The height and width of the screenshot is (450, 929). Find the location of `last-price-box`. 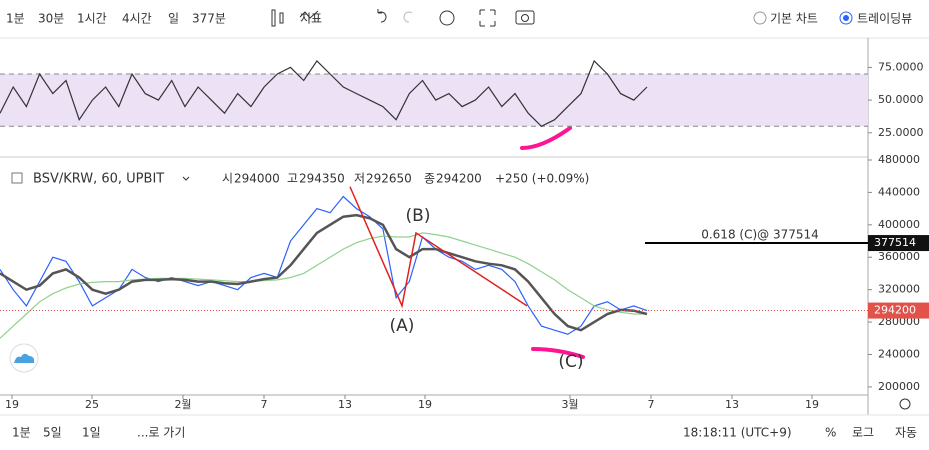

last-price-box is located at coordinates (898, 310).